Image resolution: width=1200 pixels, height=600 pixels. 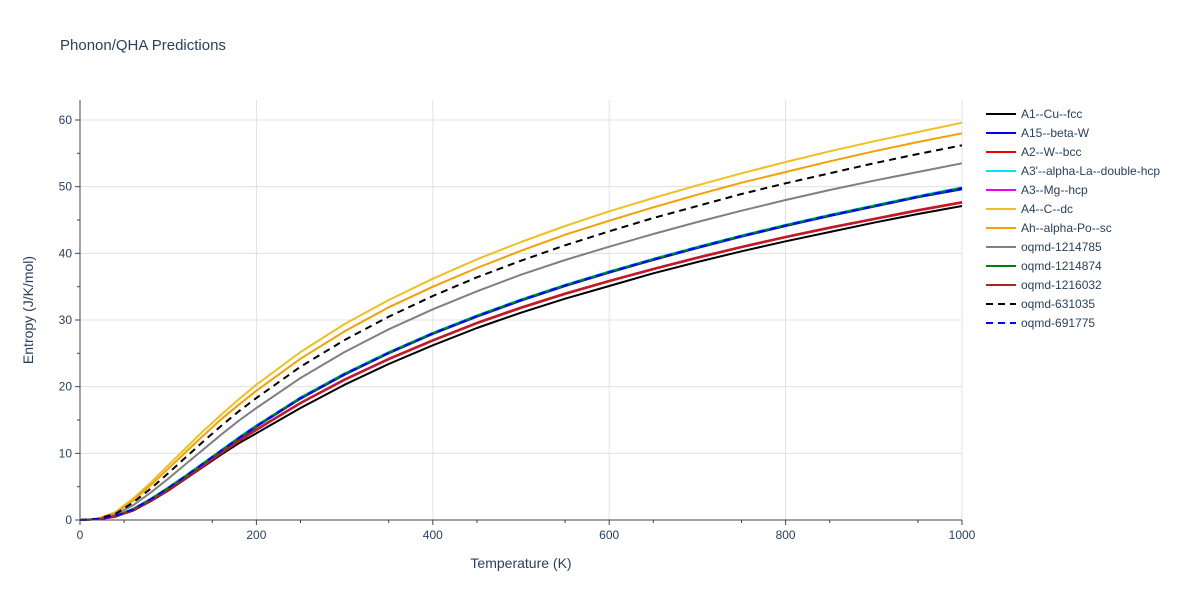 What do you see at coordinates (66, 387) in the screenshot?
I see `y-tick-label: 20` at bounding box center [66, 387].